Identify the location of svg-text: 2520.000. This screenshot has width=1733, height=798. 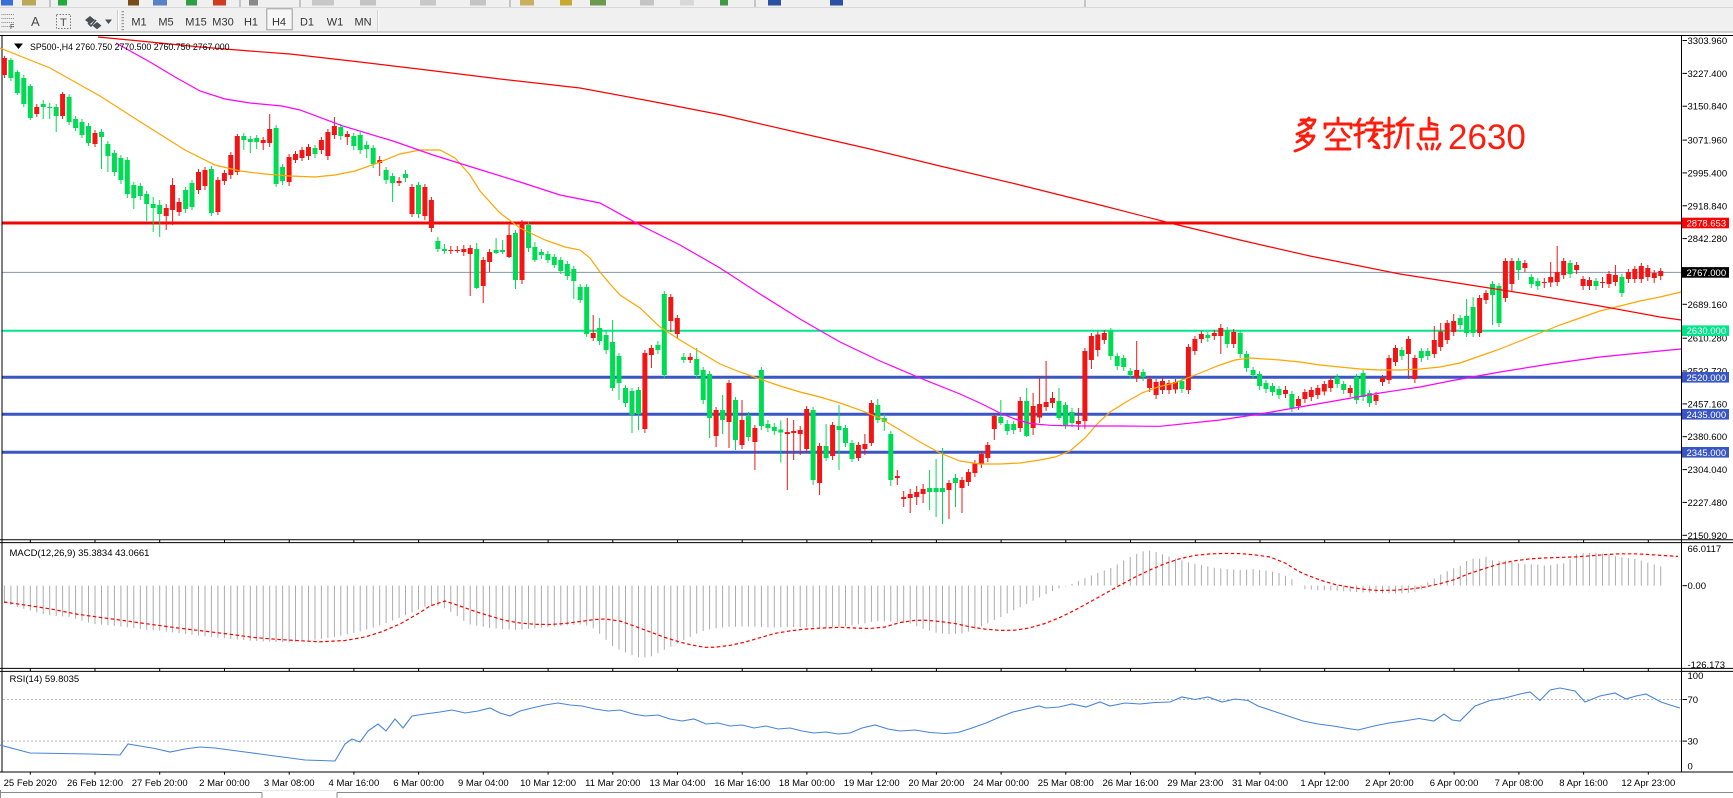
(1707, 378).